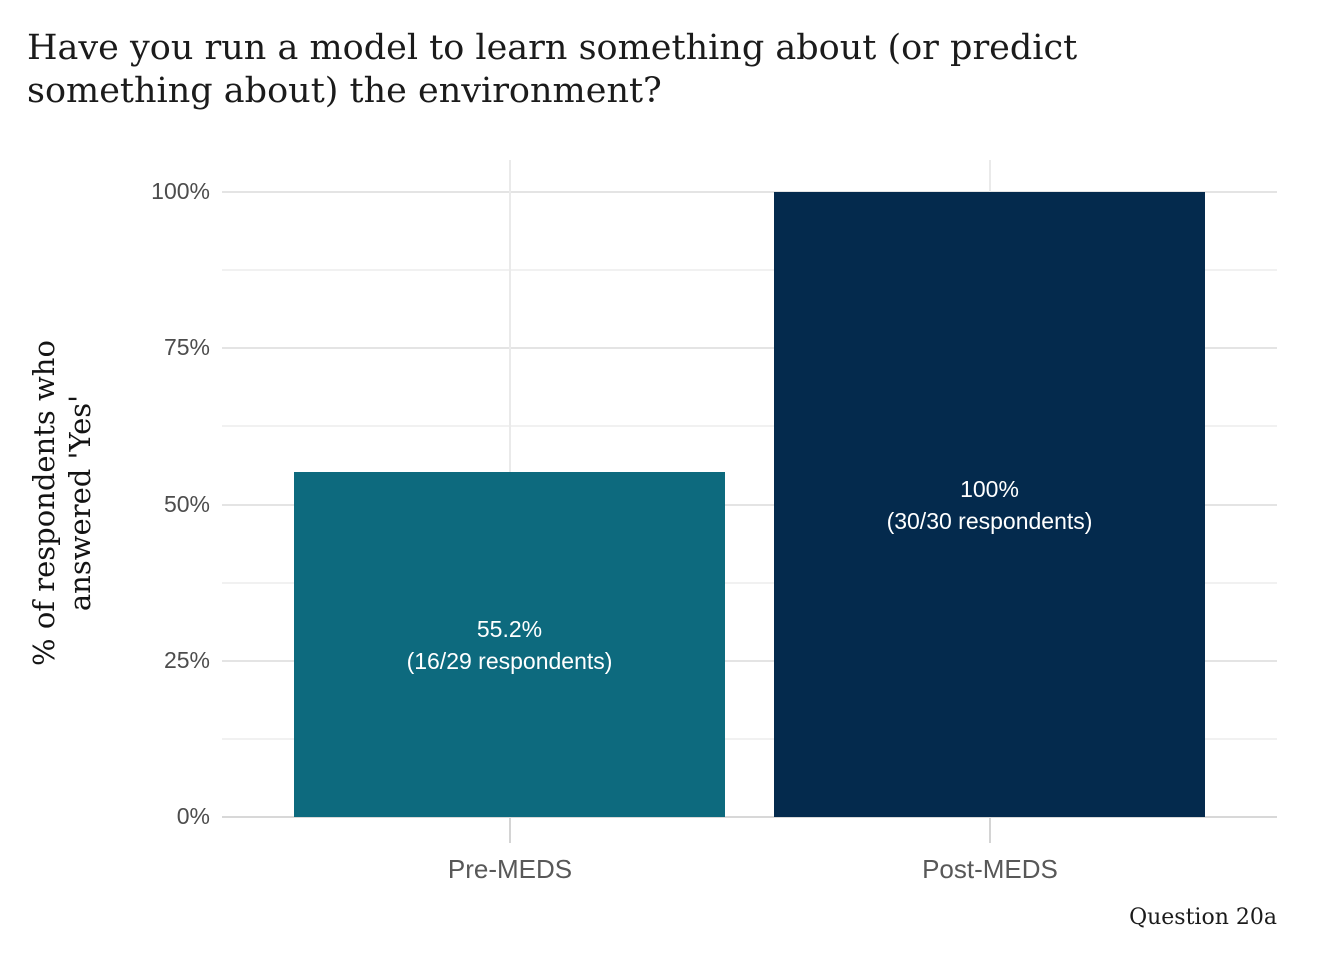 This screenshot has width=1344, height=960. What do you see at coordinates (1203, 917) in the screenshot?
I see `chart-caption: Question 20a` at bounding box center [1203, 917].